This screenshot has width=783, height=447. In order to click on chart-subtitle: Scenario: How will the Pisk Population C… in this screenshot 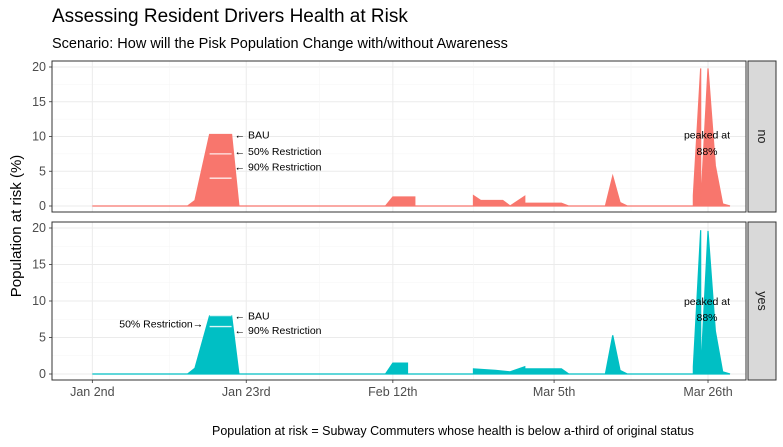, I will do `click(280, 44)`.